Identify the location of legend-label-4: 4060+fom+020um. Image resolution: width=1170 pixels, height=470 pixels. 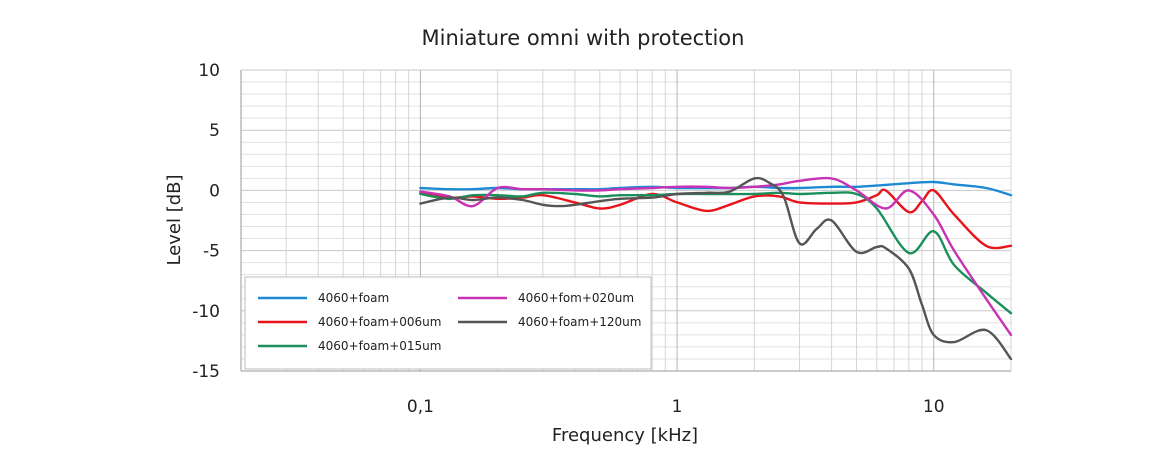
(576, 298).